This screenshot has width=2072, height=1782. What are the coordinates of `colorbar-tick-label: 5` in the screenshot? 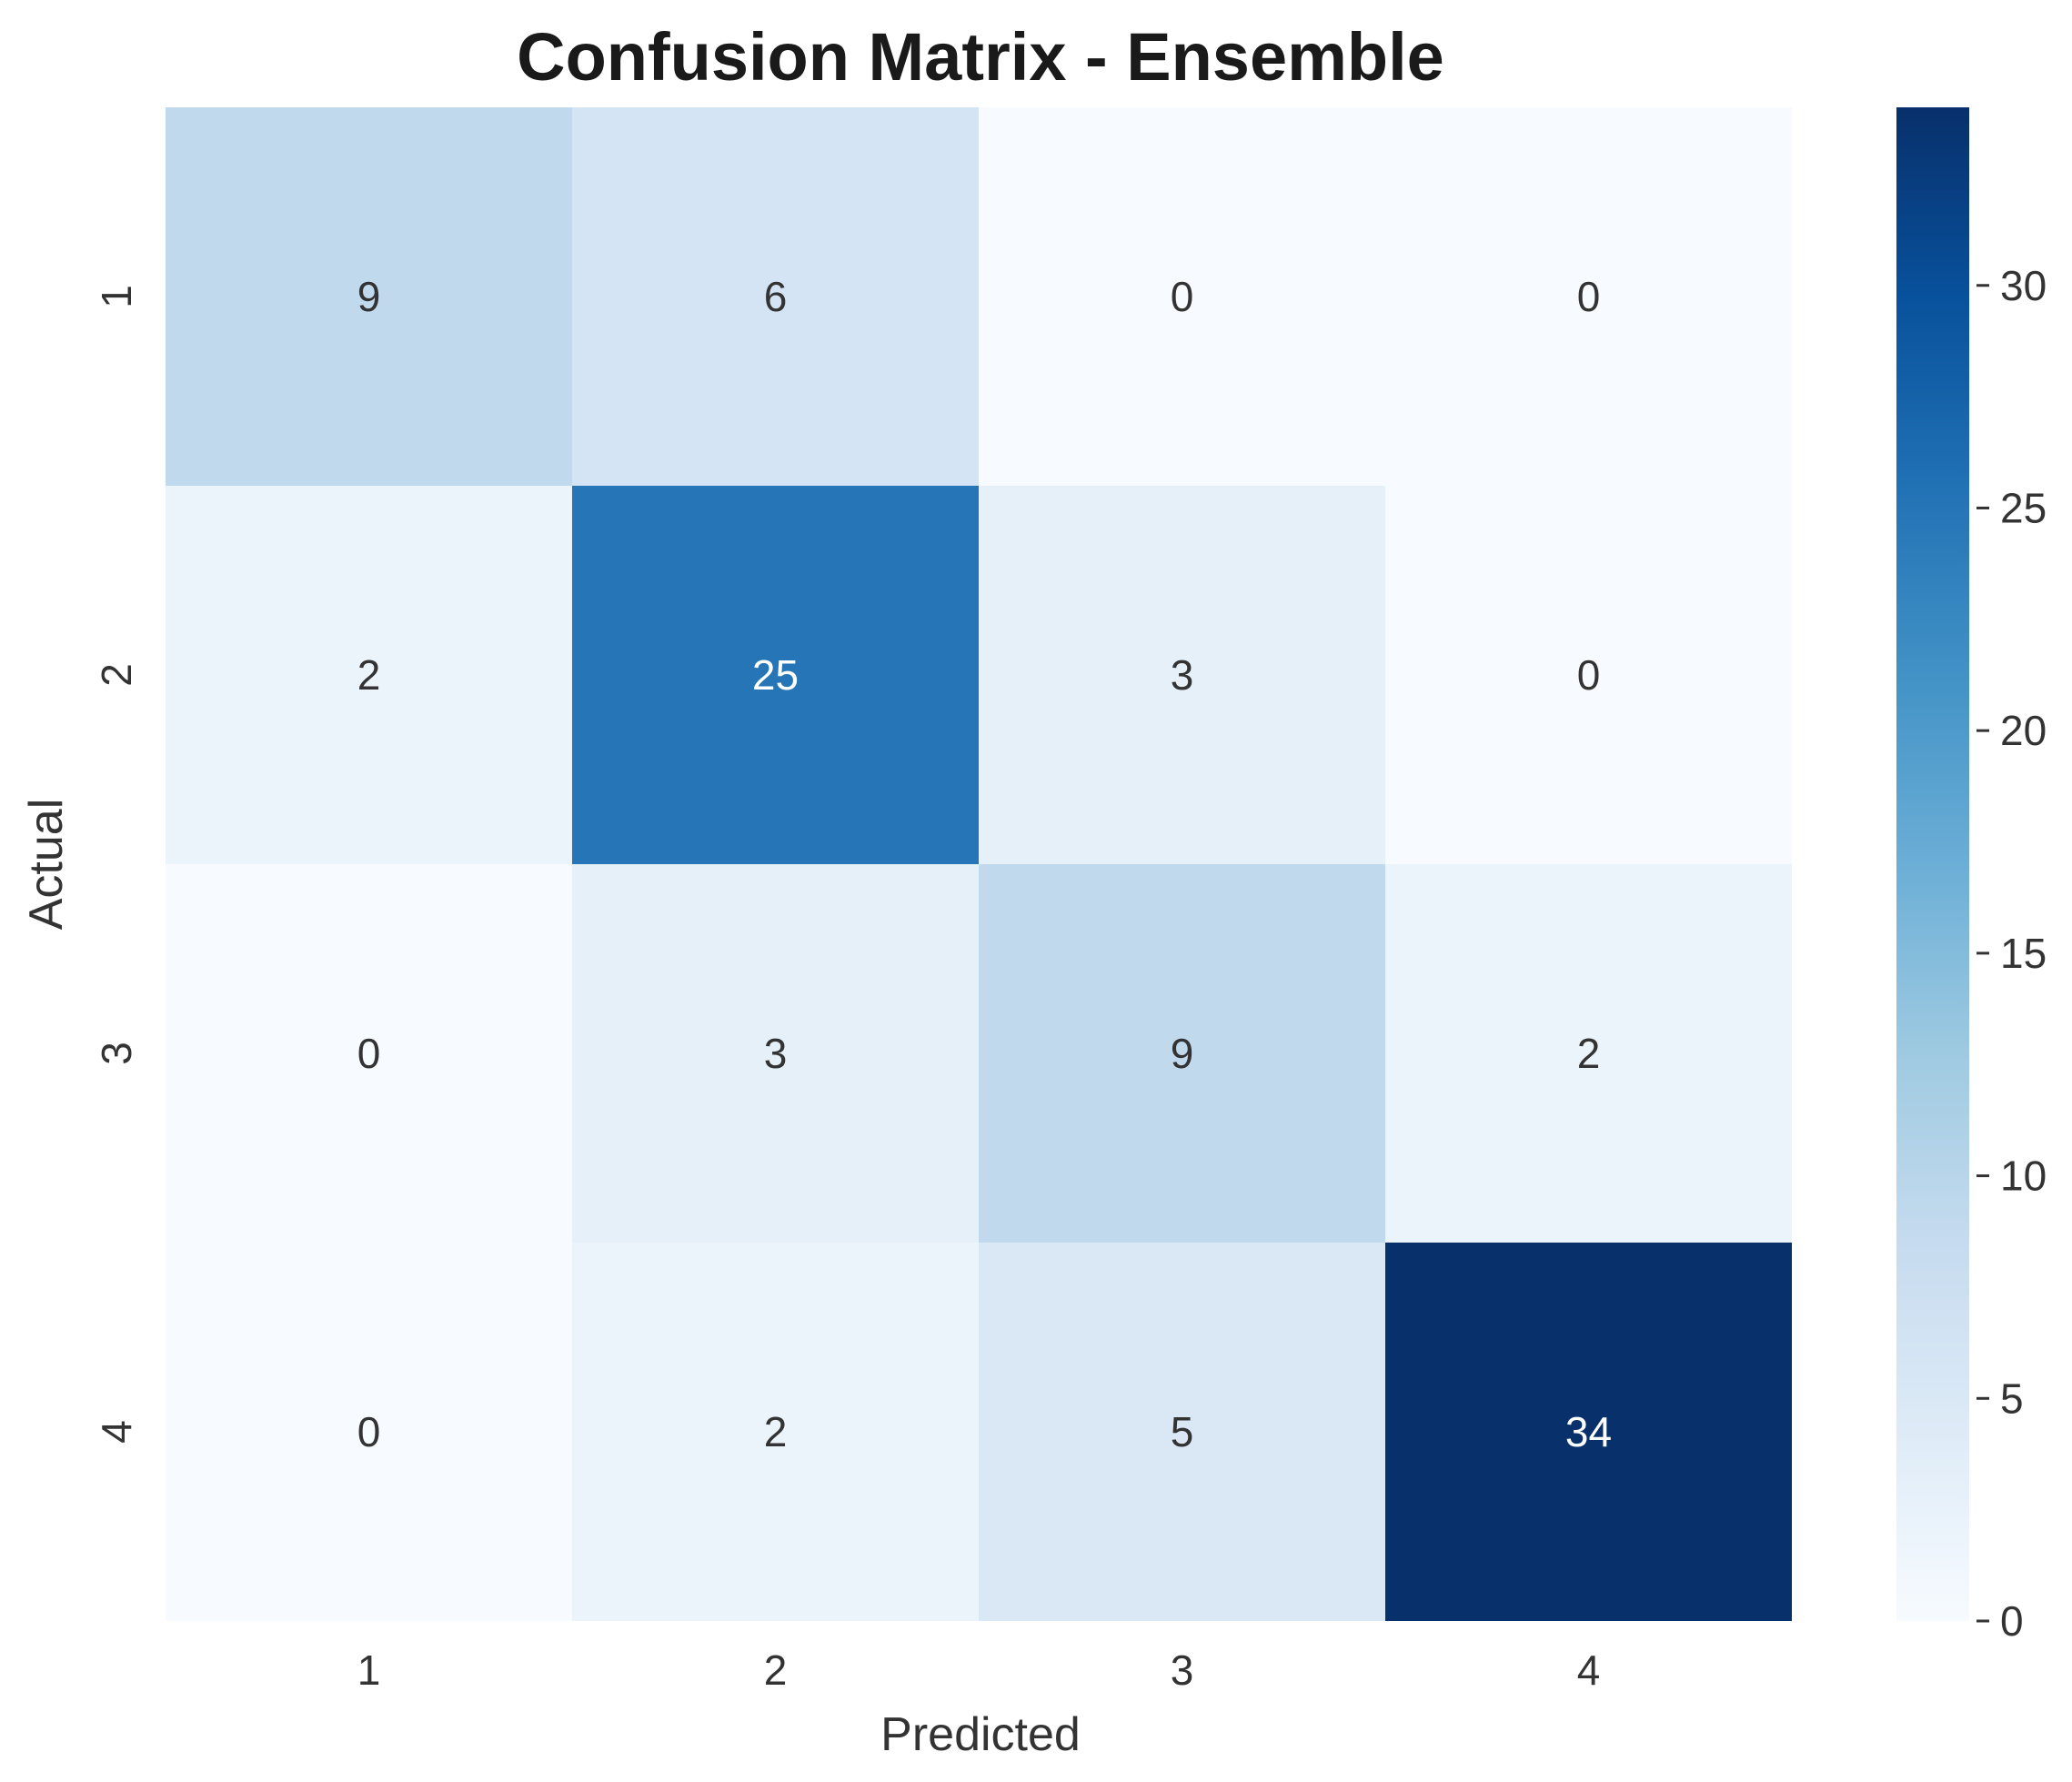 It's located at (2012, 1398).